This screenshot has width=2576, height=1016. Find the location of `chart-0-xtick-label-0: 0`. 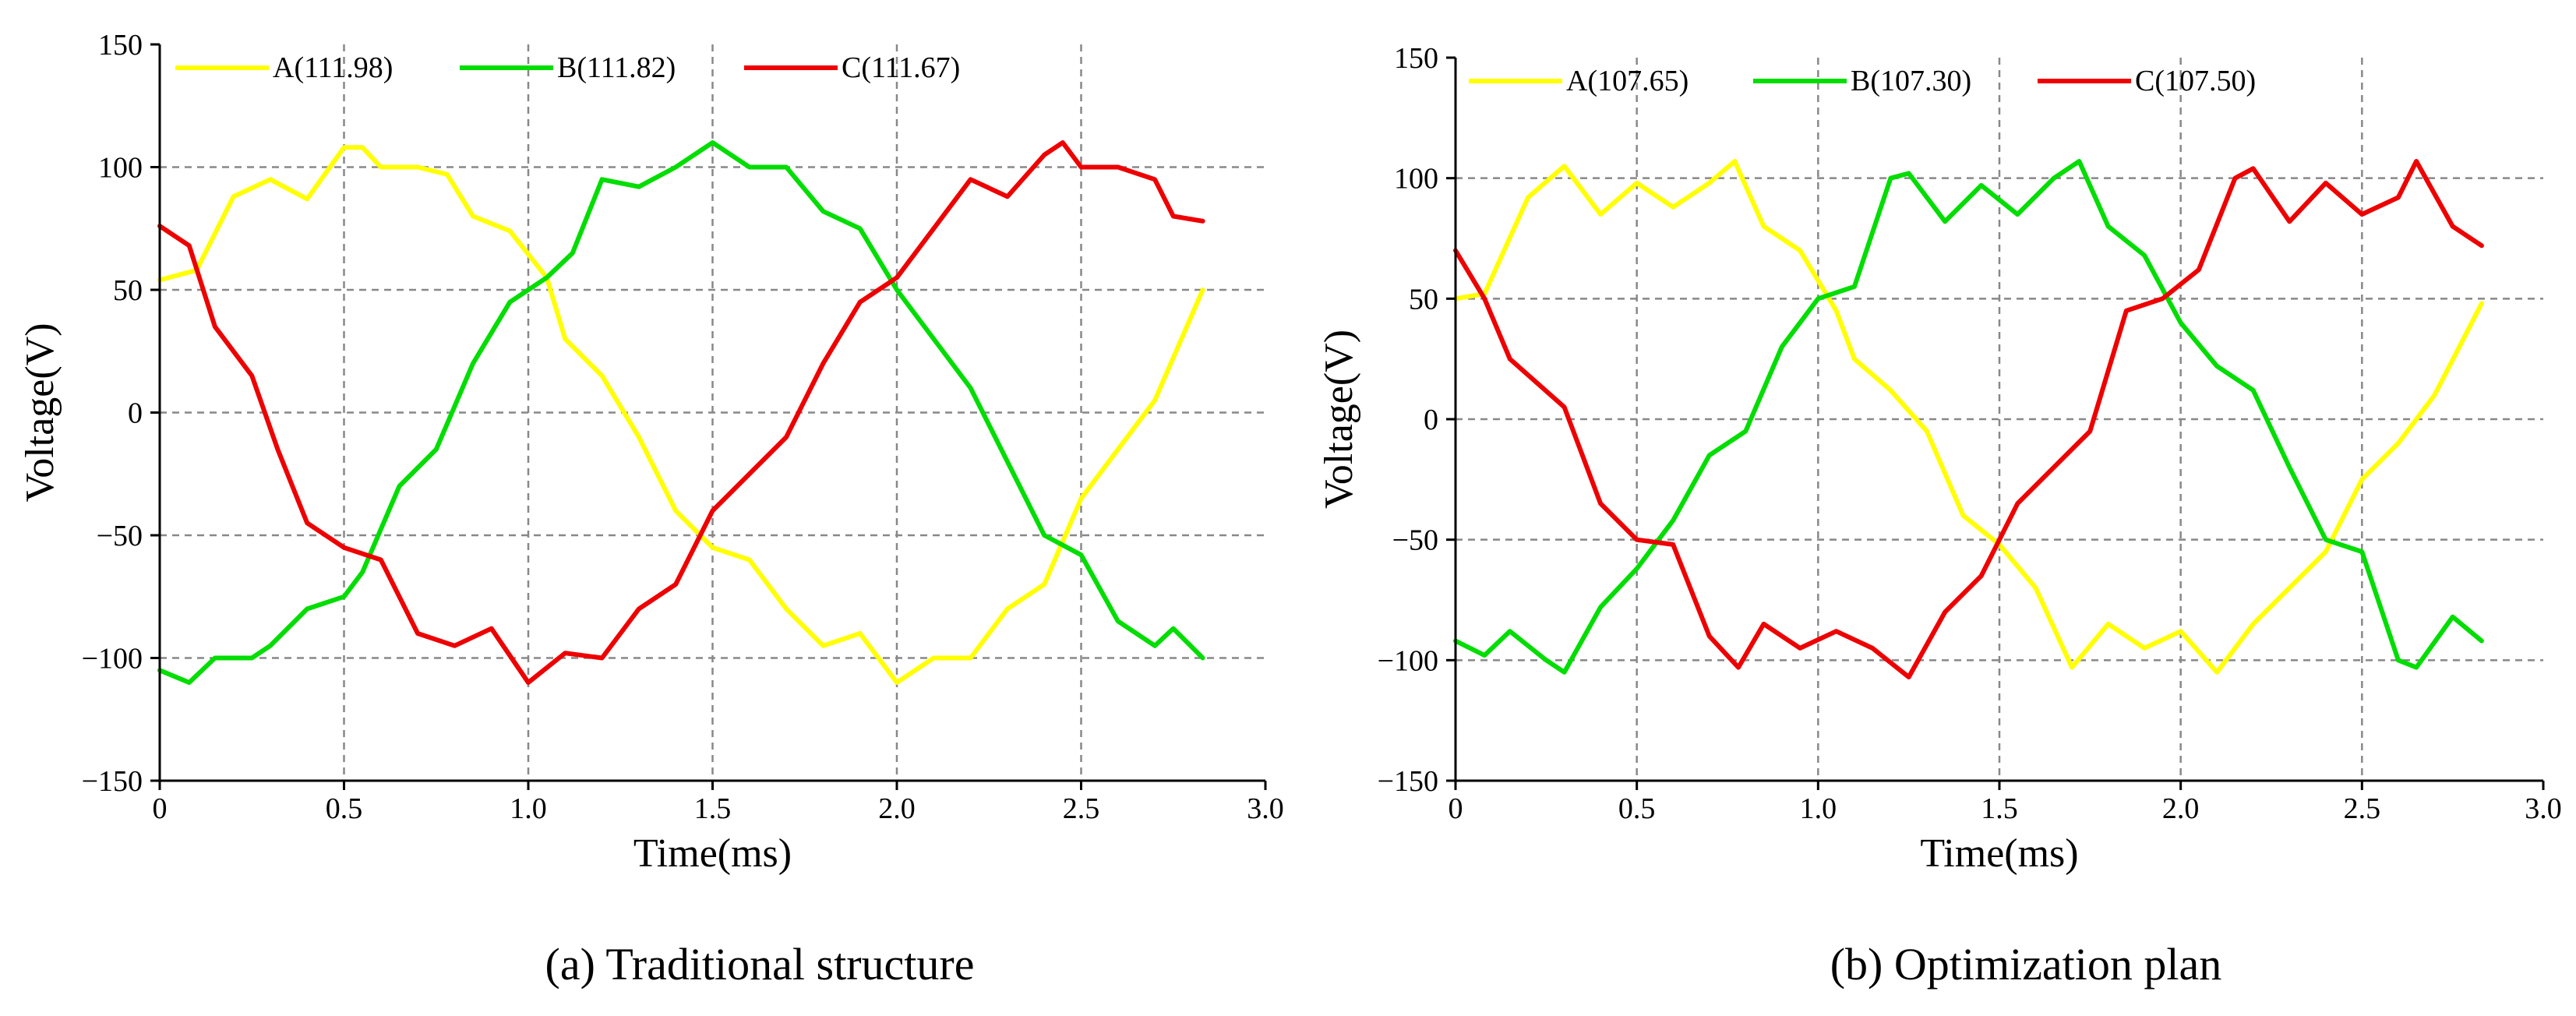

chart-0-xtick-label-0: 0 is located at coordinates (160, 808).